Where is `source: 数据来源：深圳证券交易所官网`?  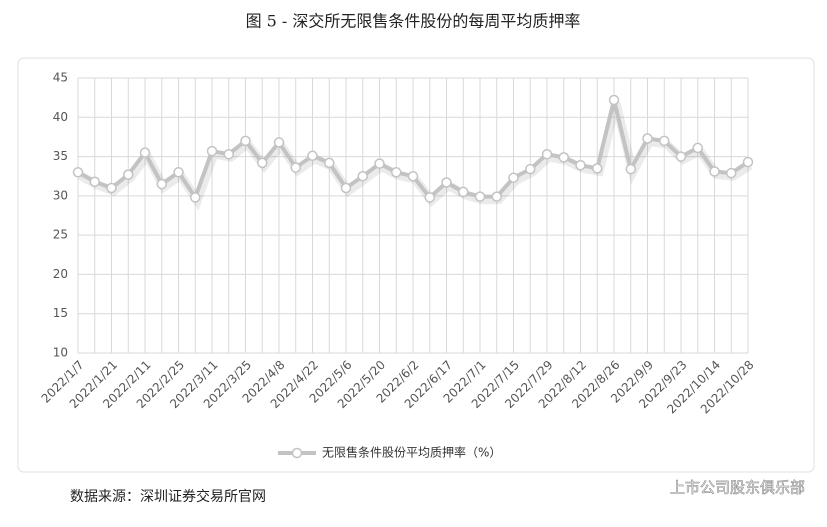 source: 数据来源：深圳证券交易所官网 is located at coordinates (168, 496).